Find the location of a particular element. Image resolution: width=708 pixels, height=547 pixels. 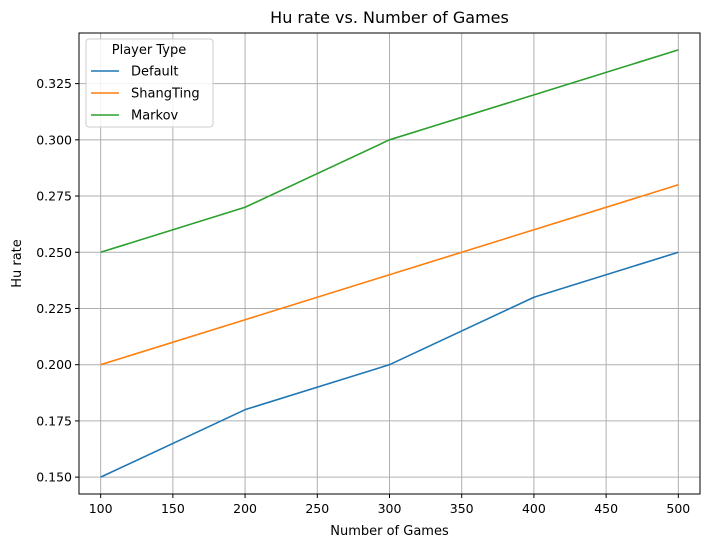

y-tick-label: 0.250 is located at coordinates (54, 252).